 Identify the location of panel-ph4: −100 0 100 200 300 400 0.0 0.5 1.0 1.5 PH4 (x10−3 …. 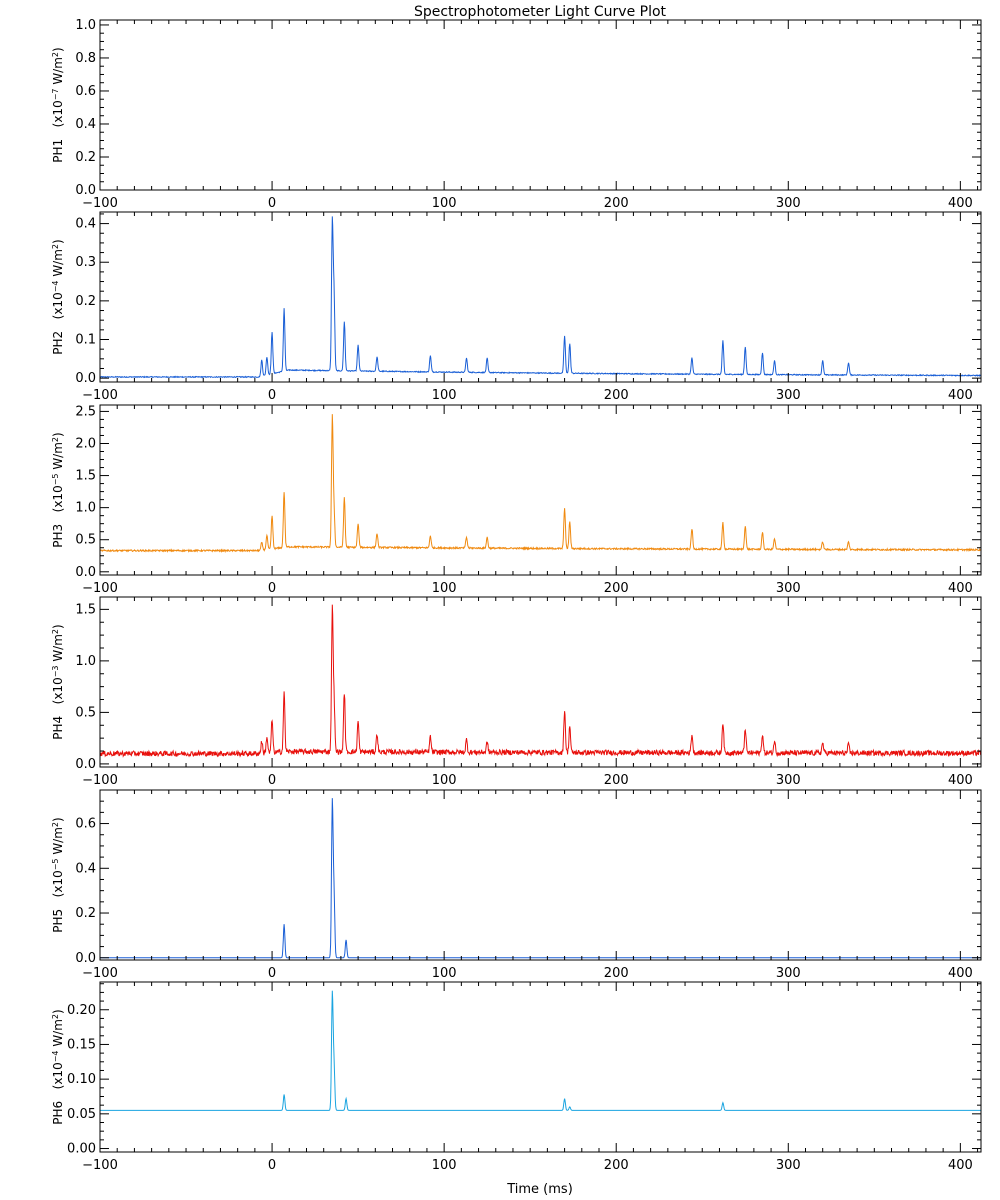
(516, 692).